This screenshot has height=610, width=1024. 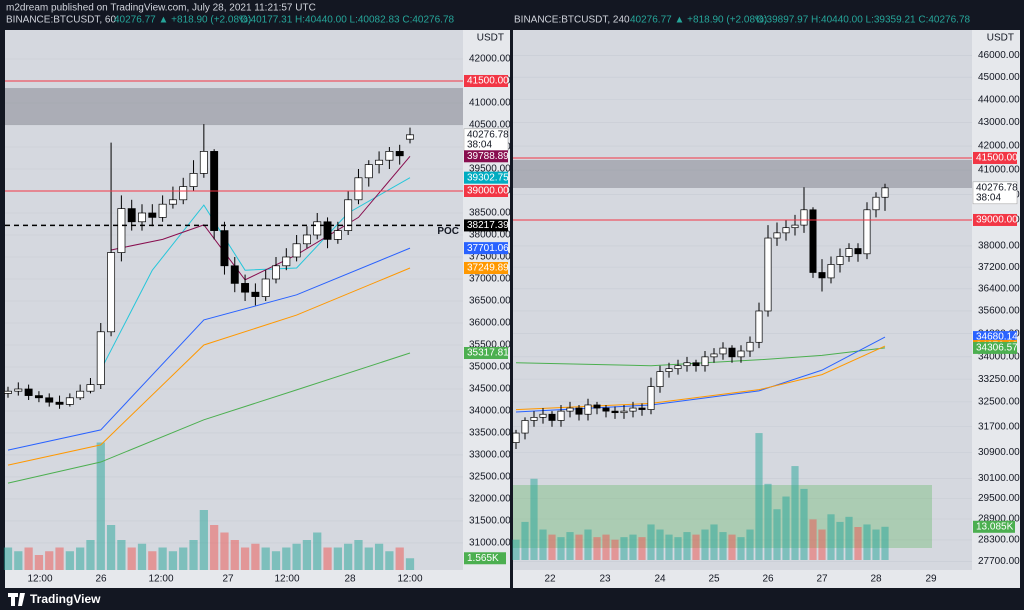 What do you see at coordinates (698, 20) in the screenshot?
I see `chart-quote: 40276.77 ▲ +818.90 (+2.08%)` at bounding box center [698, 20].